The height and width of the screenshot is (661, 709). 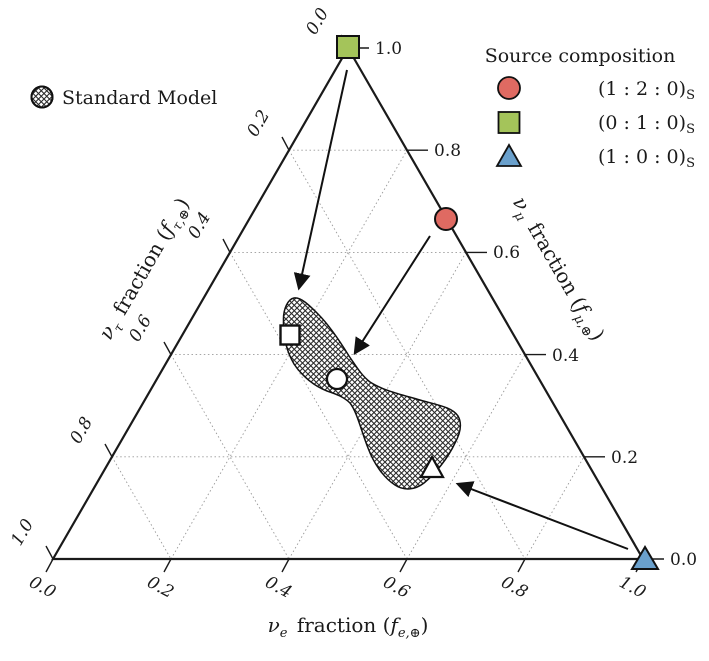 What do you see at coordinates (42, 97) in the screenshot?
I see `hatched-circle-icon-fill` at bounding box center [42, 97].